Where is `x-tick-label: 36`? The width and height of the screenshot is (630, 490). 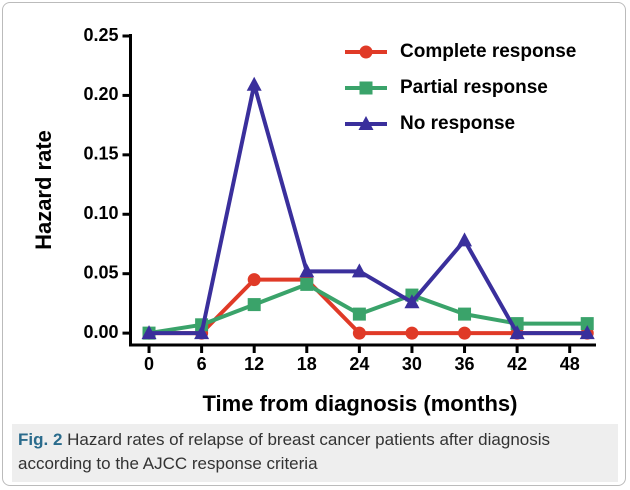 x-tick-label: 36 is located at coordinates (465, 364).